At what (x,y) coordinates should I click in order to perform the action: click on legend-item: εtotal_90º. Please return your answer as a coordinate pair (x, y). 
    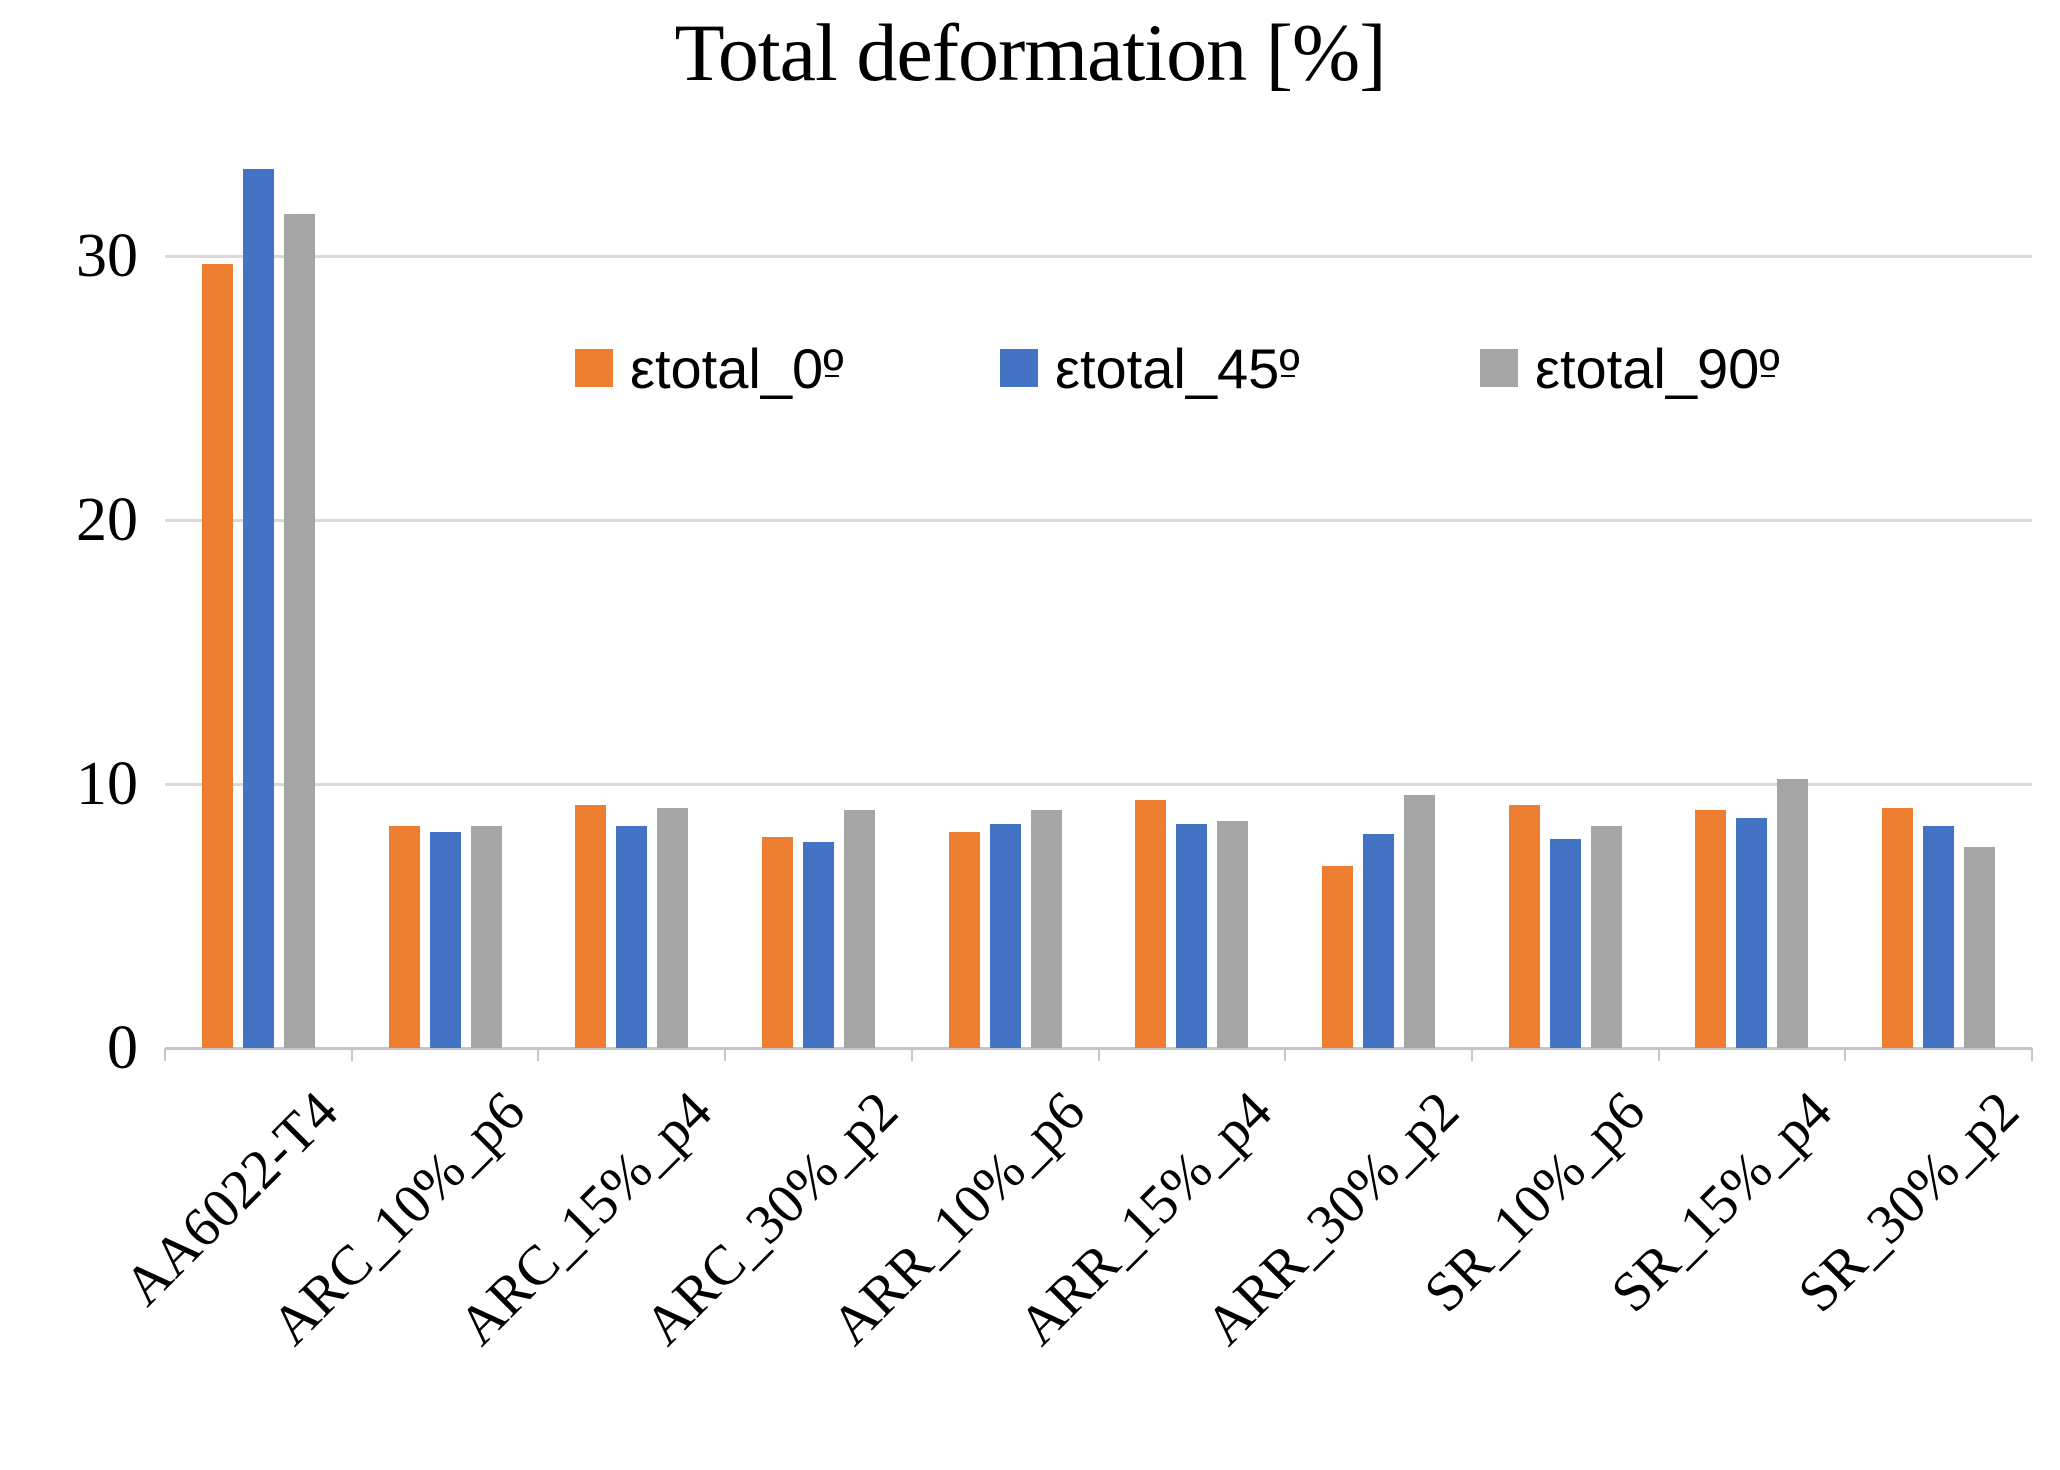
    Looking at the image, I should click on (1630, 368).